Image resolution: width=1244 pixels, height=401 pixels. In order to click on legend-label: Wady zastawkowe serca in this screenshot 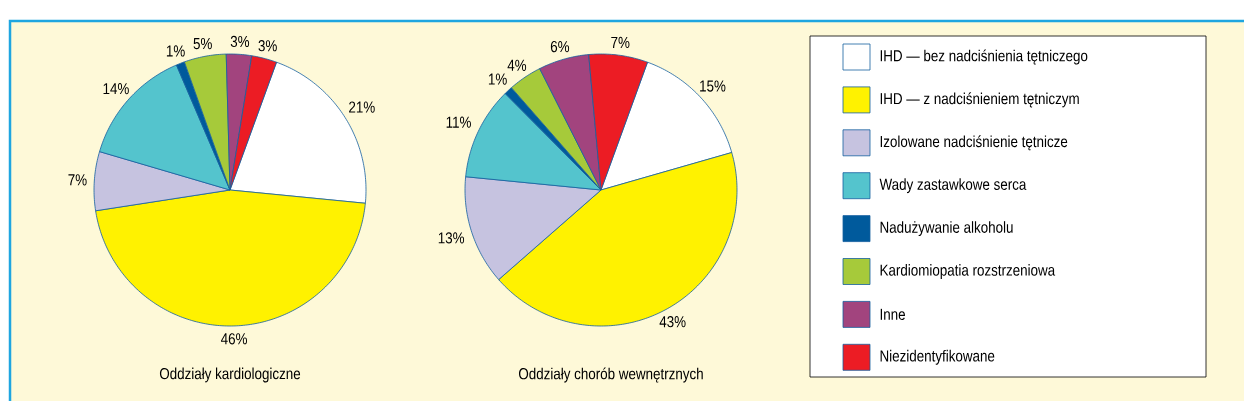, I will do `click(953, 186)`.